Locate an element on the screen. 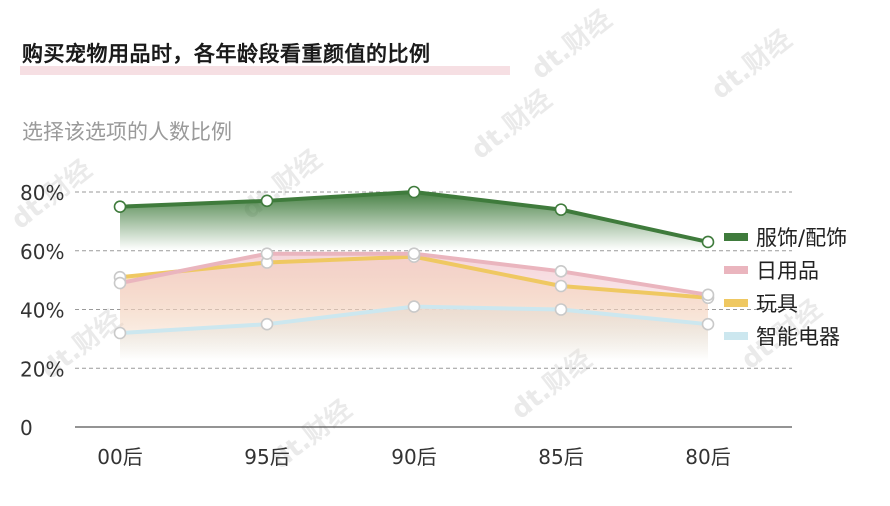 The image size is (890, 506). chart-title: 购买宠物用品时，各年龄段看重颜值的比例 is located at coordinates (226, 54).